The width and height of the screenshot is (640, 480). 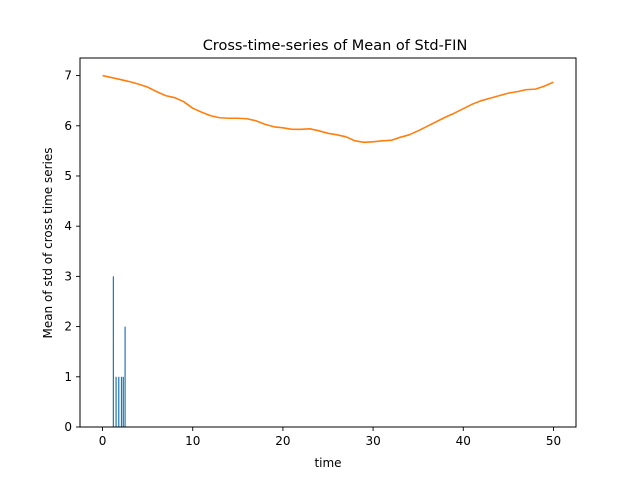 What do you see at coordinates (192, 441) in the screenshot?
I see `x-tick-label: 10` at bounding box center [192, 441].